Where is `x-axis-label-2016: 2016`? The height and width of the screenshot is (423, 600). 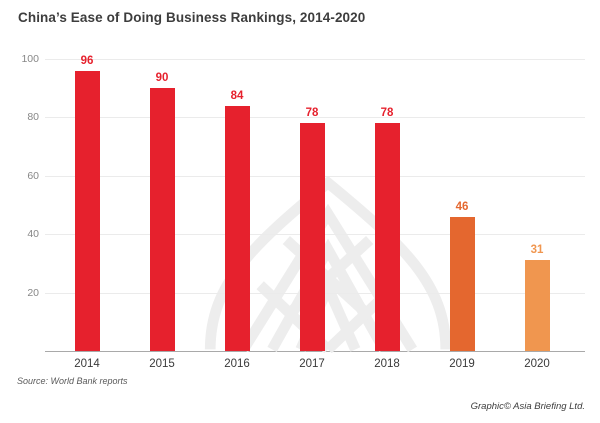 x-axis-label-2016: 2016 is located at coordinates (237, 364).